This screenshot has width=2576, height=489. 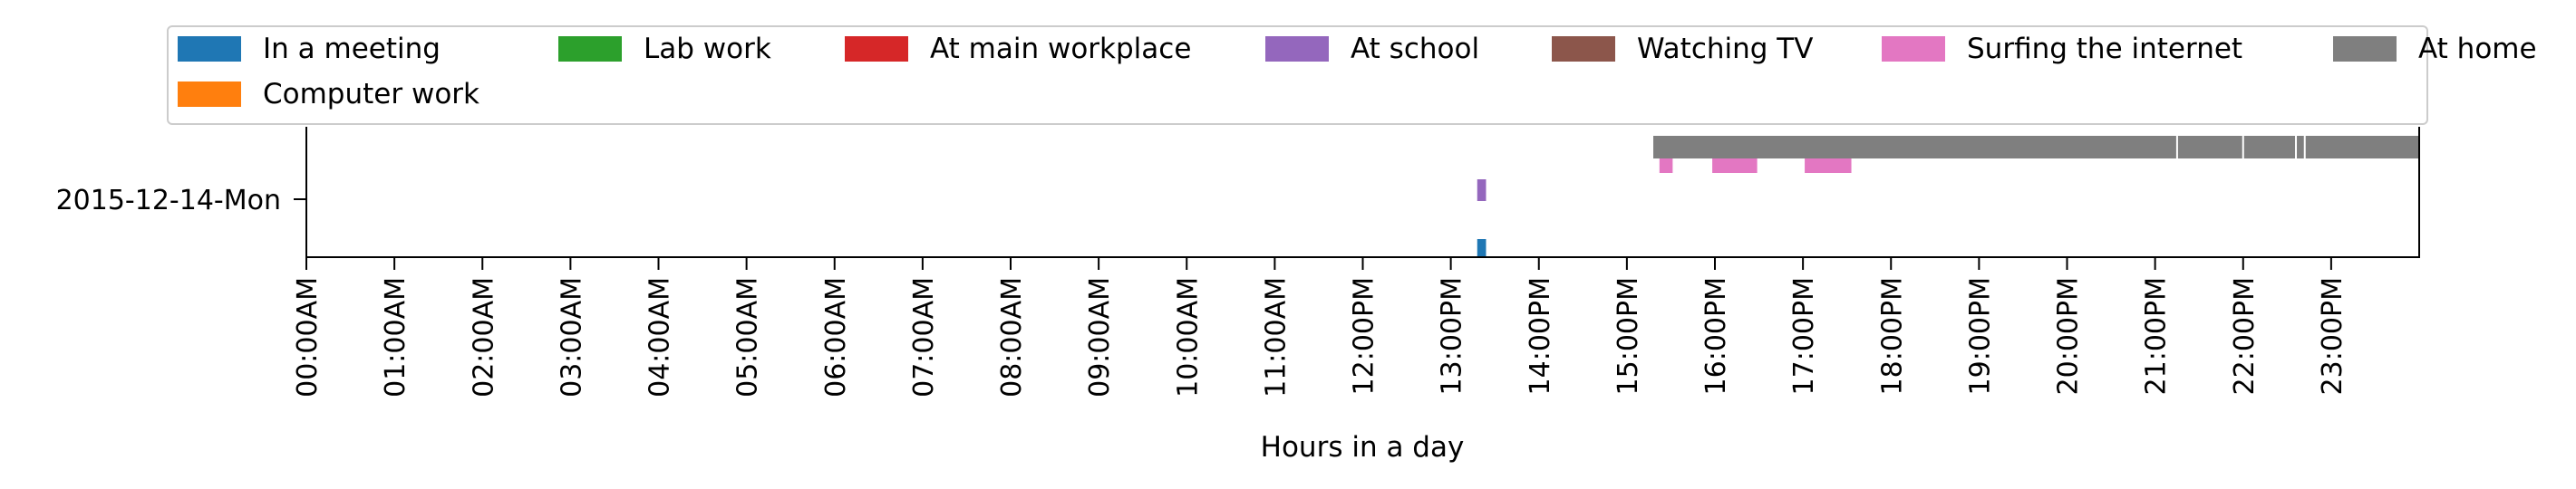 What do you see at coordinates (1061, 49) in the screenshot?
I see `legend-label: At main workplace` at bounding box center [1061, 49].